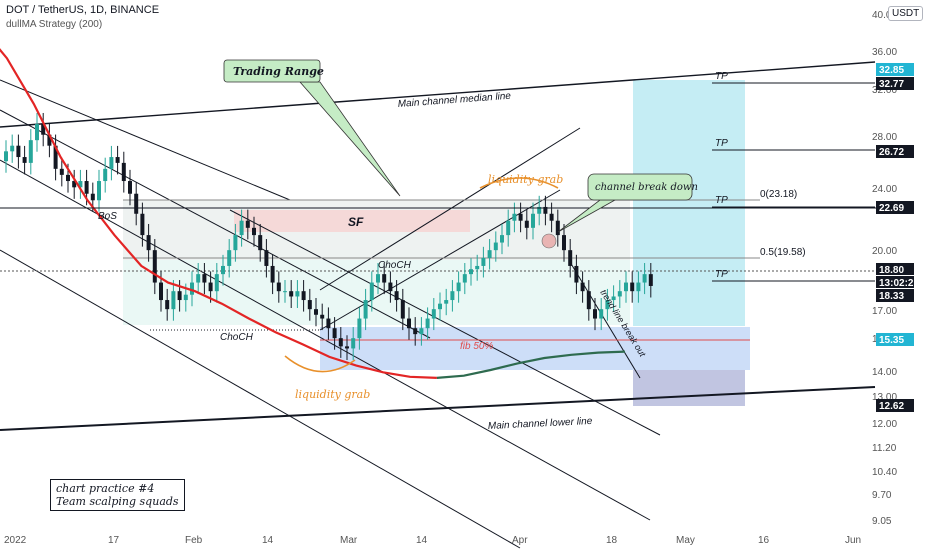  I want to click on main-channel-lower-line, so click(438, 408).